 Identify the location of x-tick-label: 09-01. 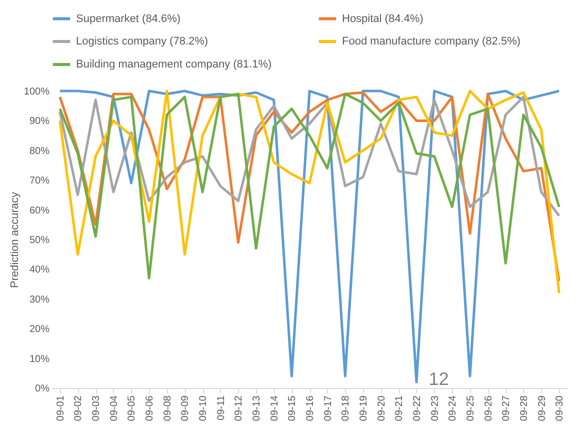
(60, 408).